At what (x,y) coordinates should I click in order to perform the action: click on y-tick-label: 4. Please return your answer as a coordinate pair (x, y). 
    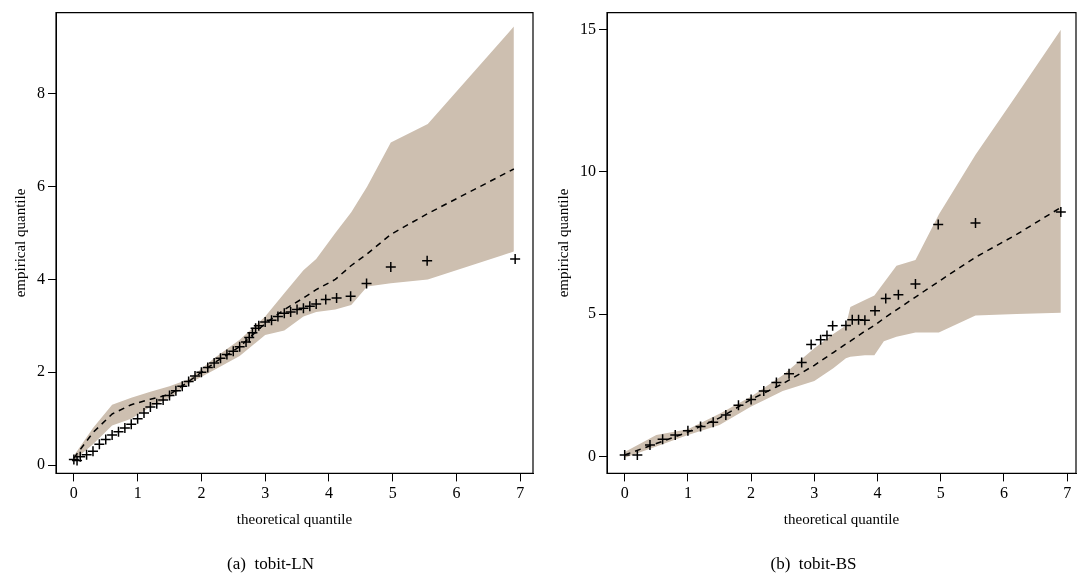
    Looking at the image, I should click on (41, 278).